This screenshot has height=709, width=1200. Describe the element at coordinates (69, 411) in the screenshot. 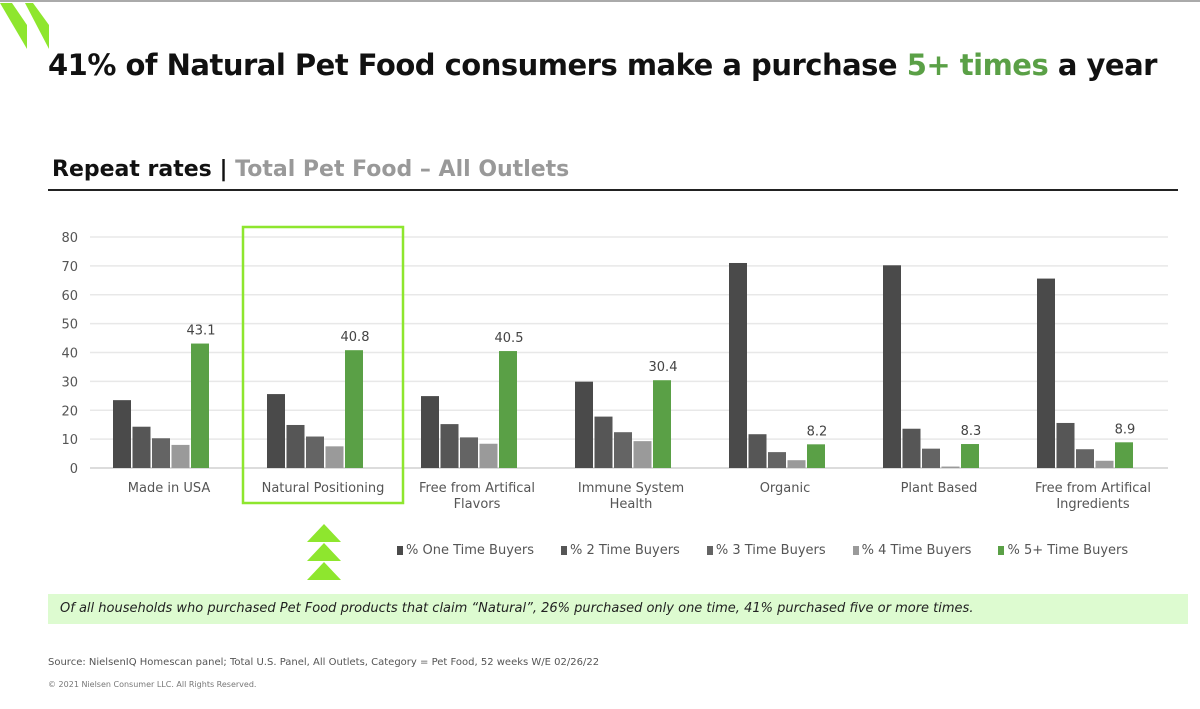

I see `y-tick-label: 20` at that location.